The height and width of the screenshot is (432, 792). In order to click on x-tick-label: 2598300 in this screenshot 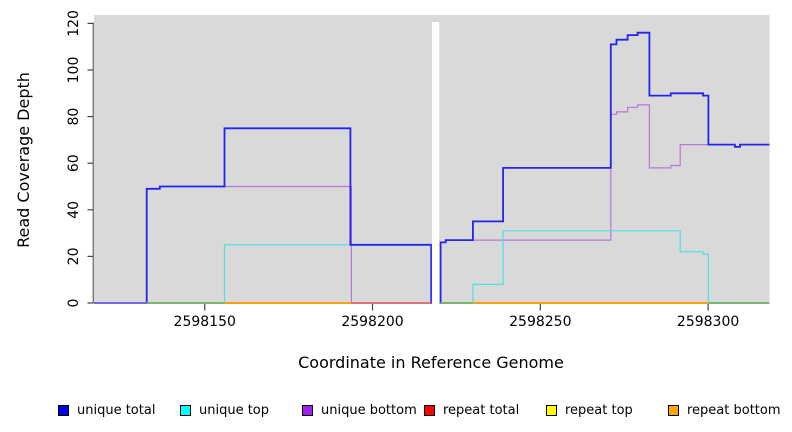, I will do `click(708, 322)`.